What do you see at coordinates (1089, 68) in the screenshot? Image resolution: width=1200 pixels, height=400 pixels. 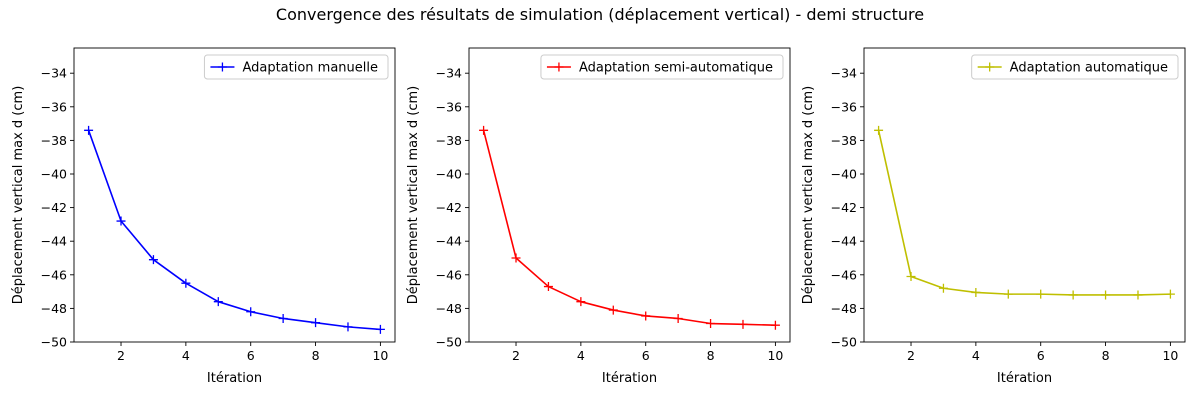 I see `legend-label: Adaptation automatique` at bounding box center [1089, 68].